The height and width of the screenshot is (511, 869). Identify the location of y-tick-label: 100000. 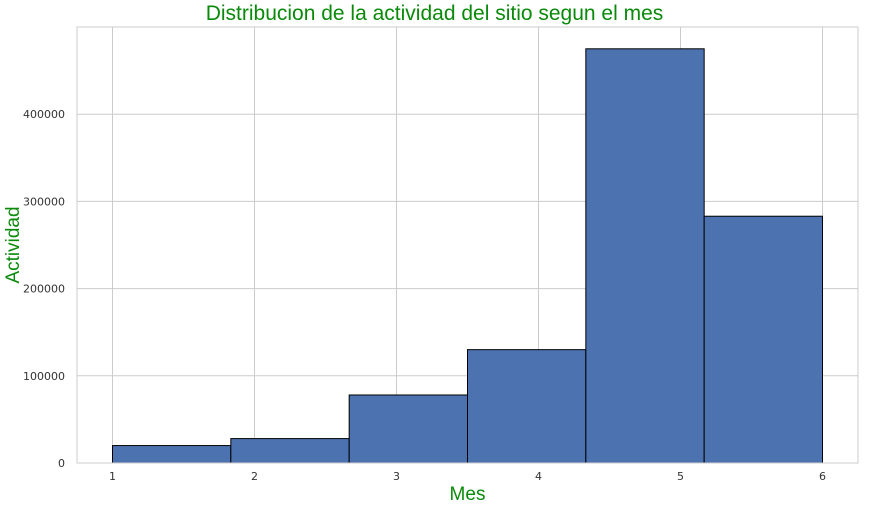
(44, 376).